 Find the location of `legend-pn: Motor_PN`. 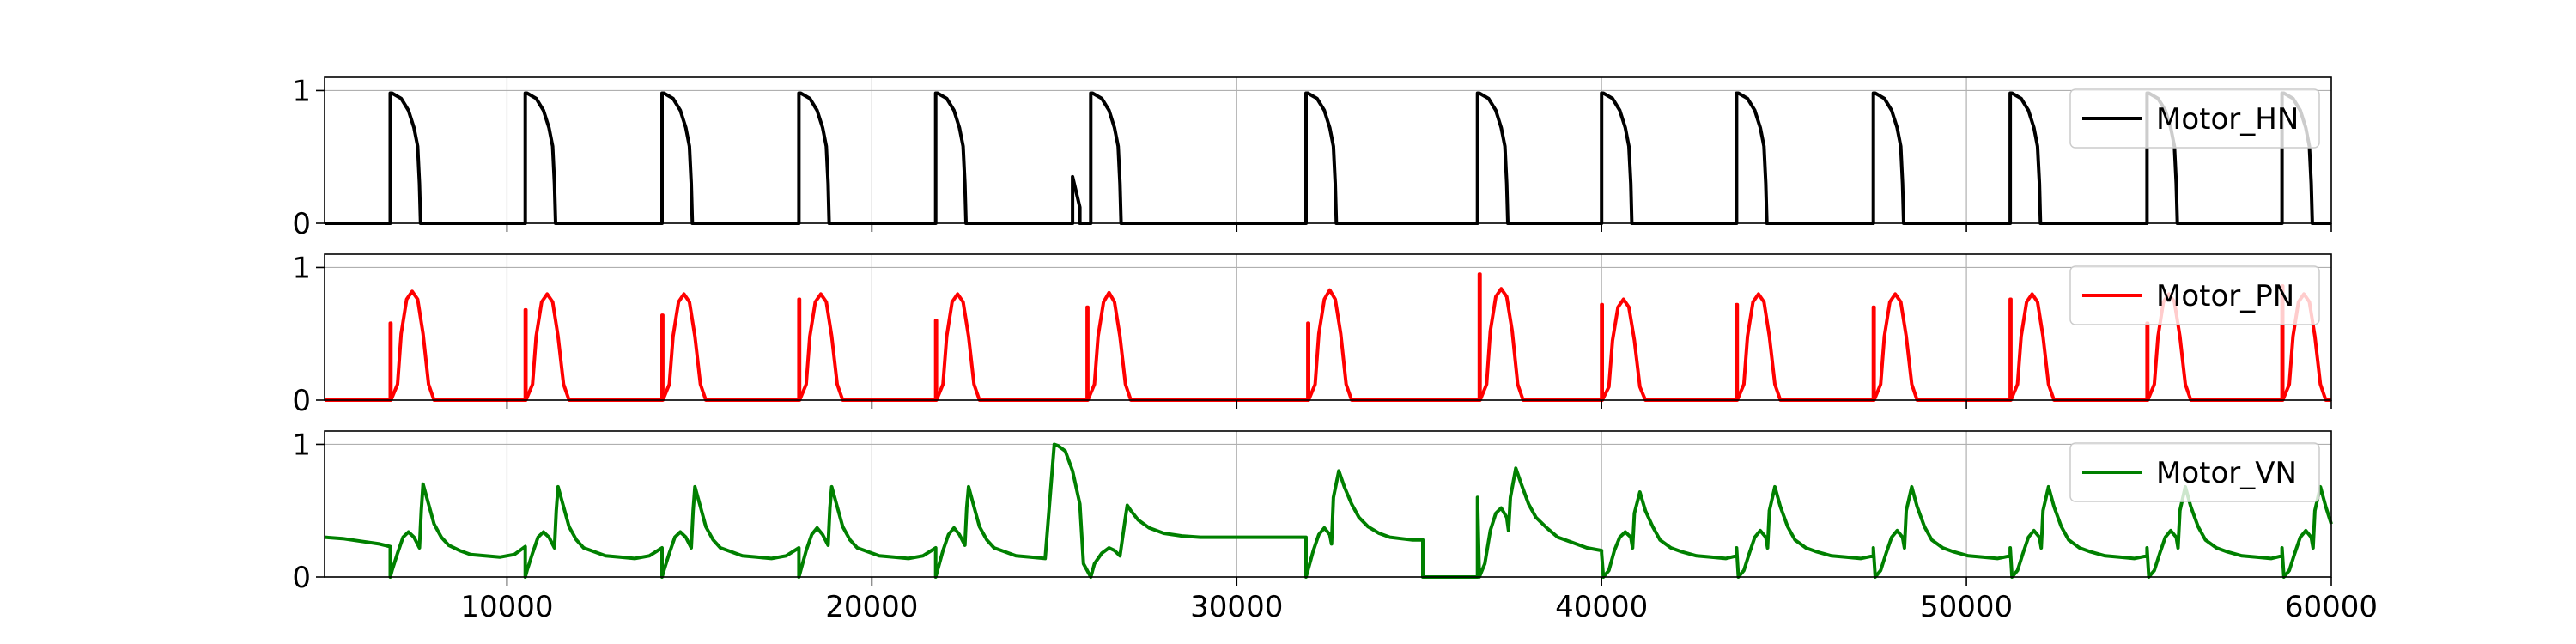

legend-pn: Motor_PN is located at coordinates (2194, 295).